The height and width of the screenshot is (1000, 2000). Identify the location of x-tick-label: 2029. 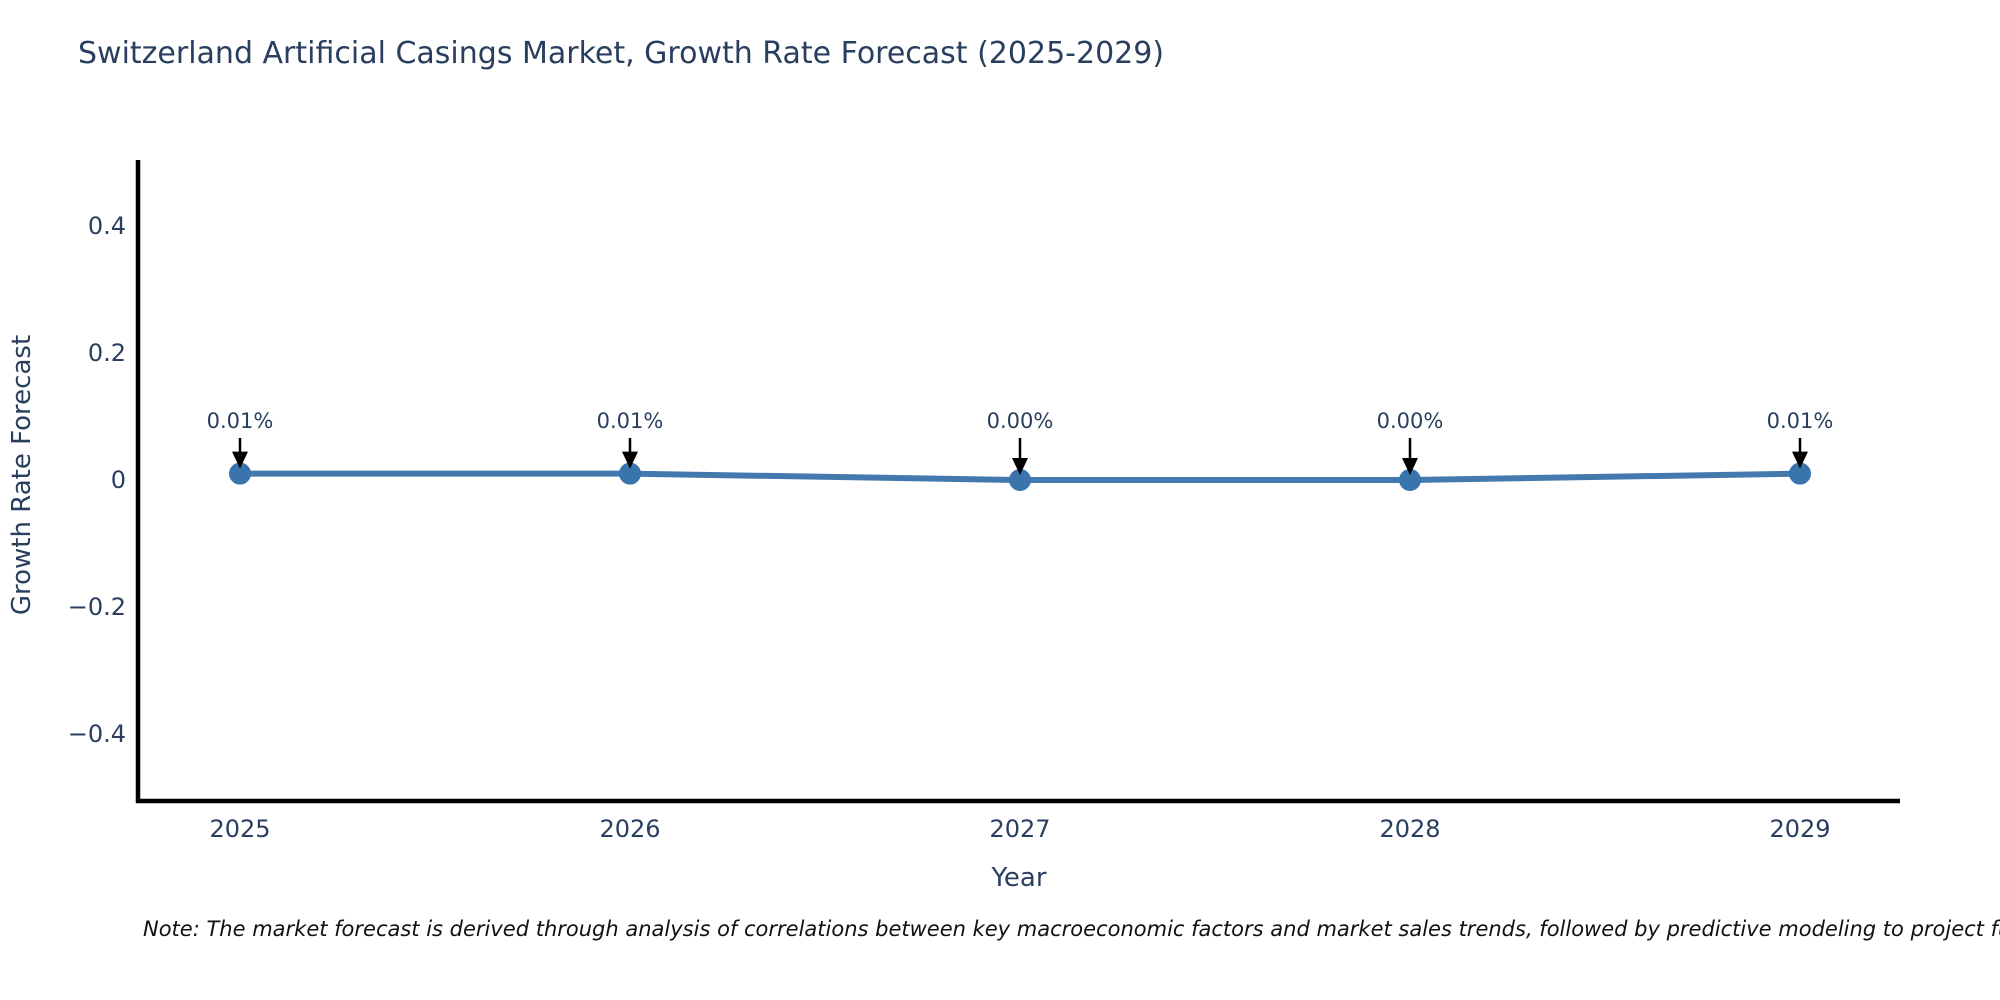
(1799, 829).